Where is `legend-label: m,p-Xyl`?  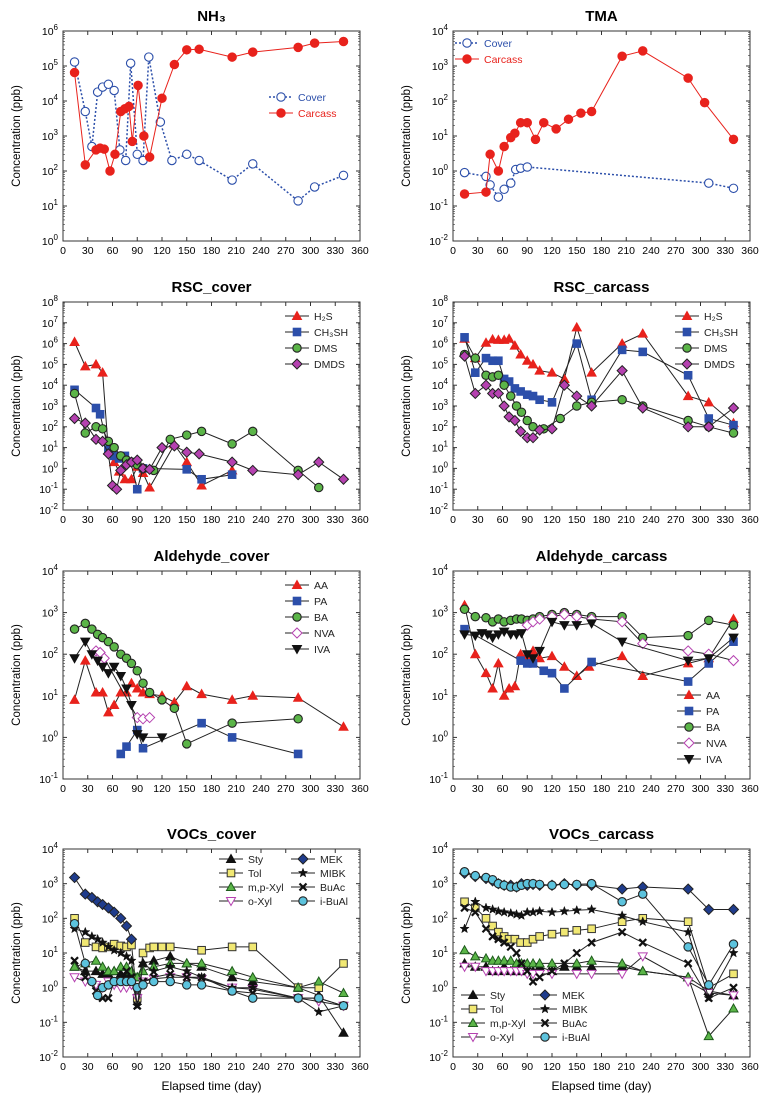
legend-label: m,p-Xyl is located at coordinates (266, 888).